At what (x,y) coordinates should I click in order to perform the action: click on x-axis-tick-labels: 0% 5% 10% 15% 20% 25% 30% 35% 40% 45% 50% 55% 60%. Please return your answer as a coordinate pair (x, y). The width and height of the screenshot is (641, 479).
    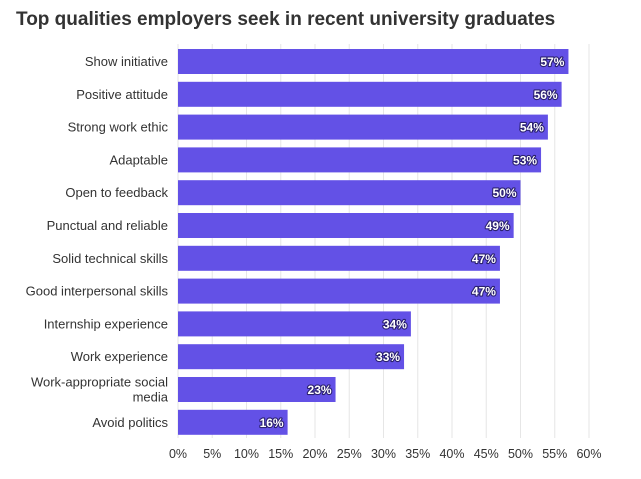
    Looking at the image, I should click on (385, 454).